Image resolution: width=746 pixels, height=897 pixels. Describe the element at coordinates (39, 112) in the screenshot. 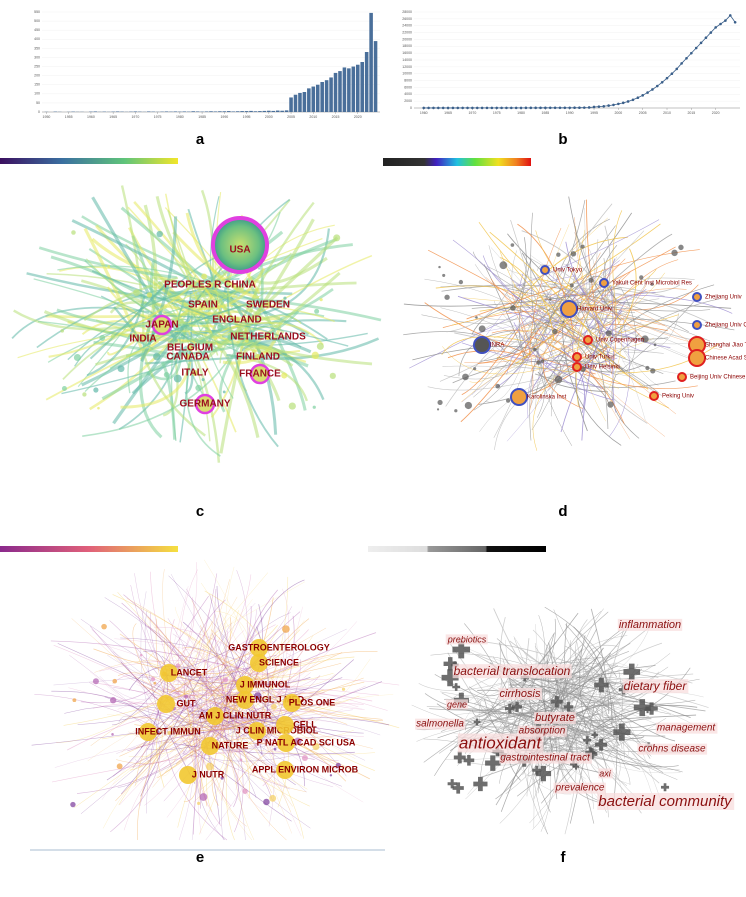

I see `y-tick-label: 0` at that location.